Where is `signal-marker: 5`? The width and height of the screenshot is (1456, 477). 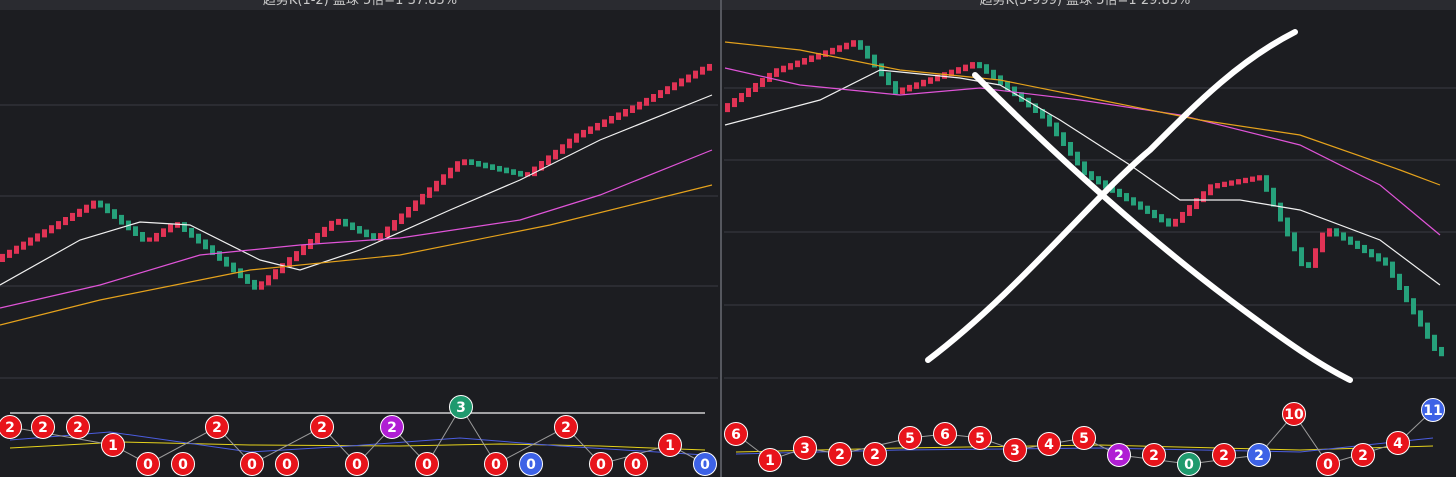 signal-marker: 5 is located at coordinates (1084, 438).